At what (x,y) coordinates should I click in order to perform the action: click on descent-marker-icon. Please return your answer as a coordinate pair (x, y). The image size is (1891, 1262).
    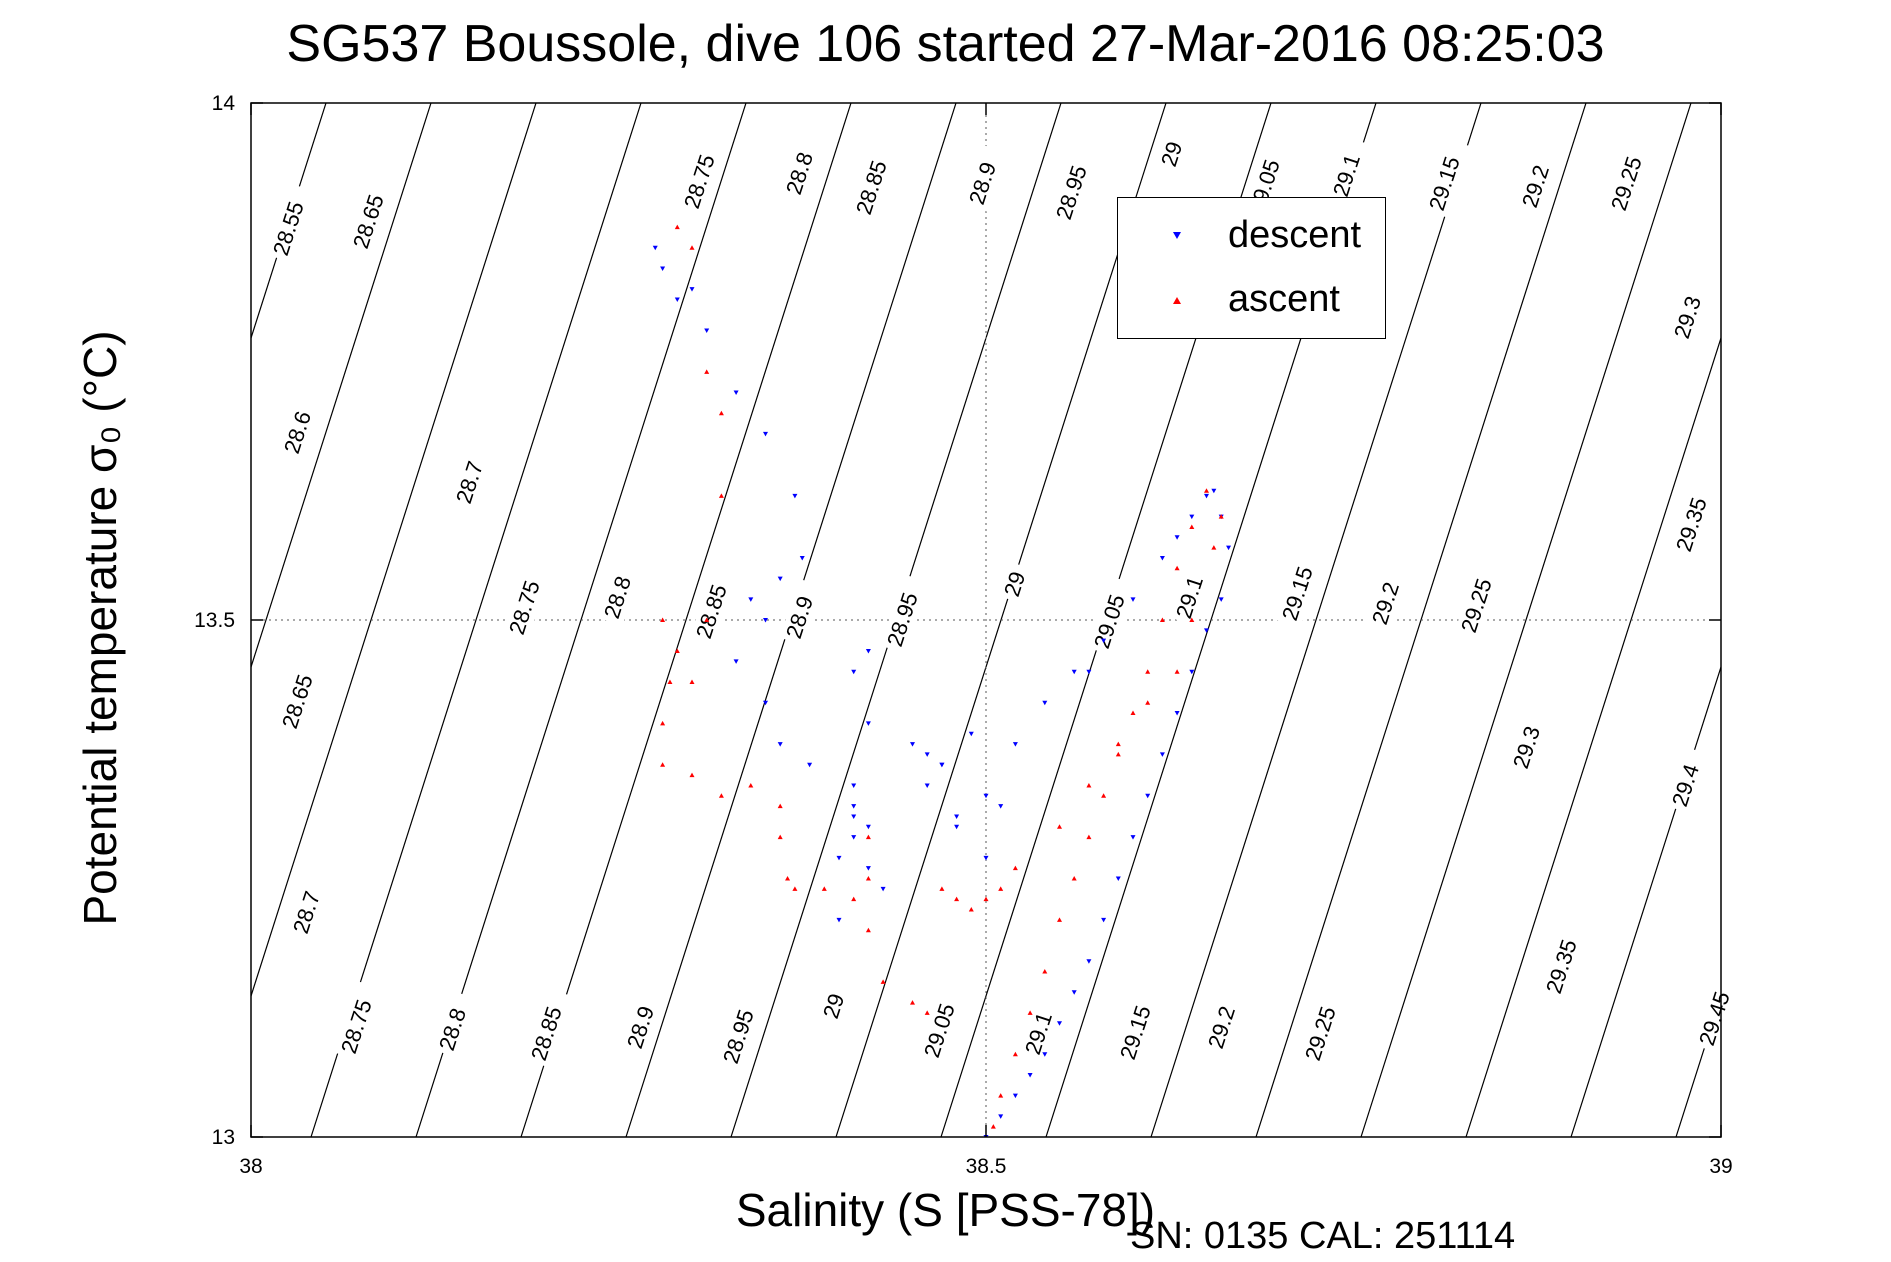
    Looking at the image, I should click on (1177, 235).